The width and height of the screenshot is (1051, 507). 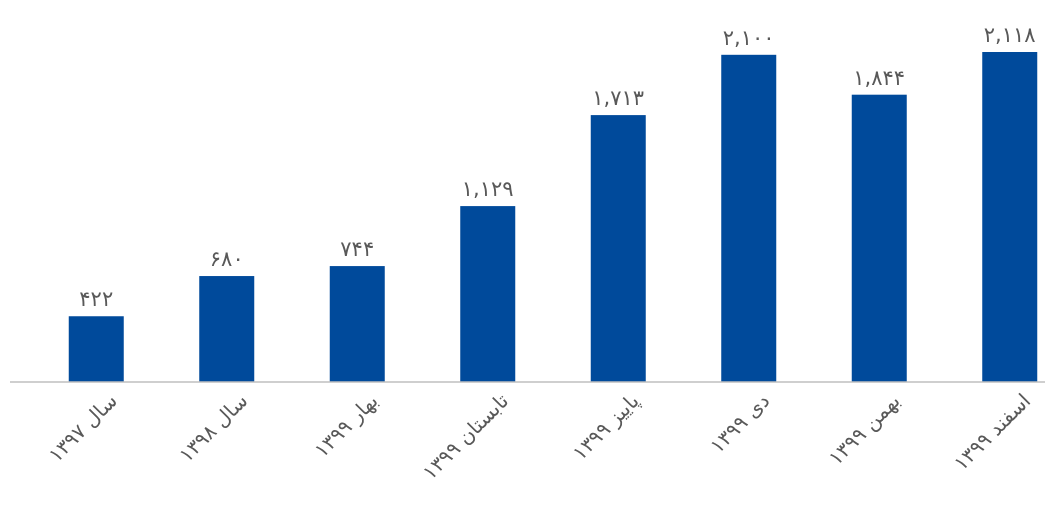 I want to click on x-tick-label: پاییز ۱۳۹۹, so click(x=606, y=427).